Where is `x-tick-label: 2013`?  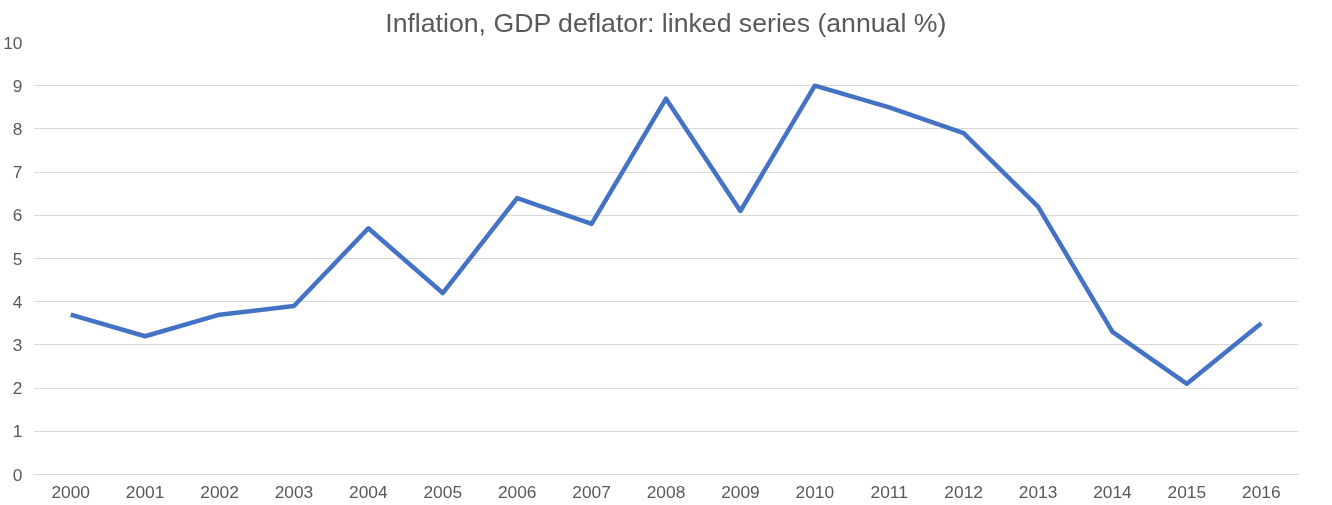
x-tick-label: 2013 is located at coordinates (1038, 491).